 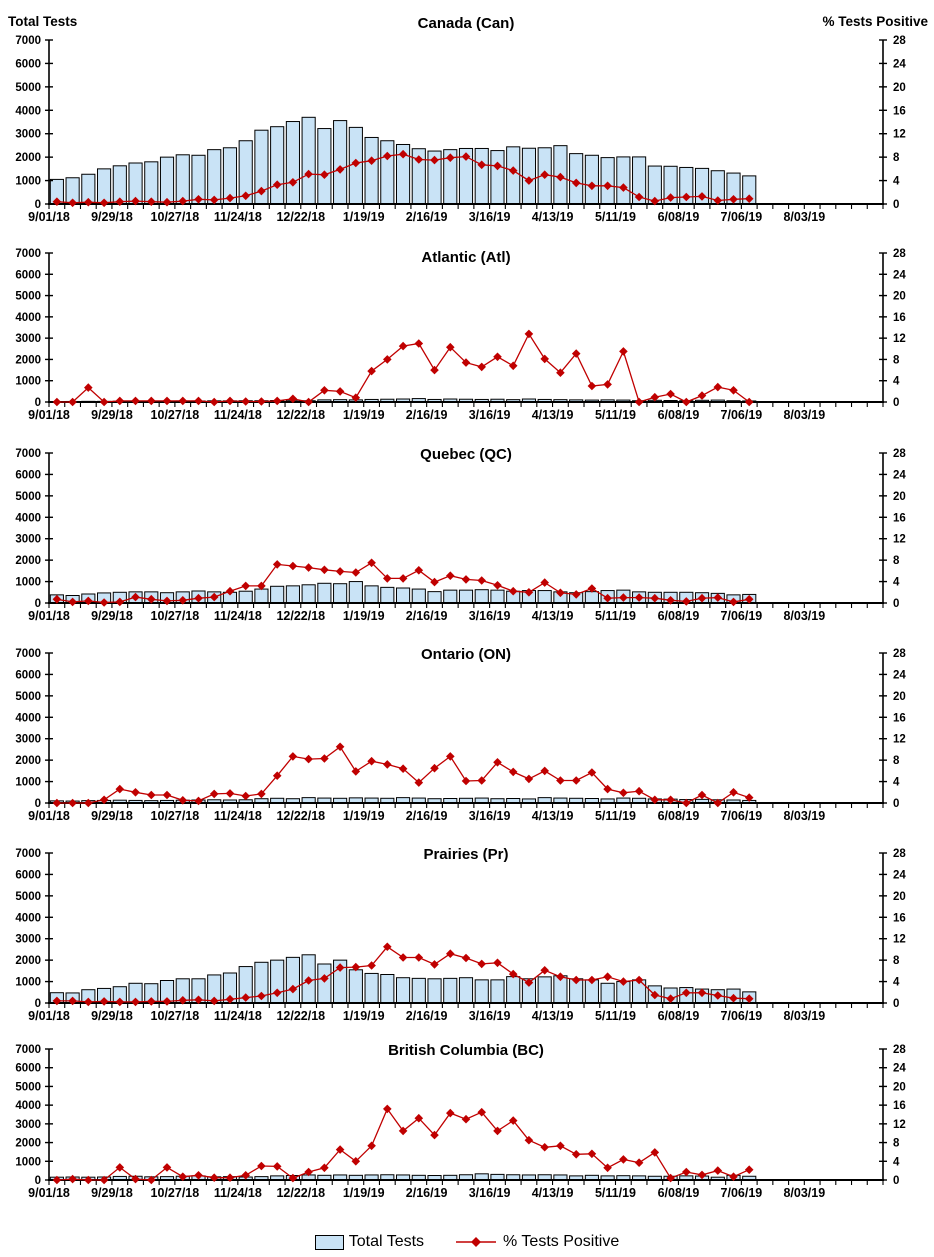 What do you see at coordinates (466, 654) in the screenshot?
I see `chart-title: Ontario (ON)` at bounding box center [466, 654].